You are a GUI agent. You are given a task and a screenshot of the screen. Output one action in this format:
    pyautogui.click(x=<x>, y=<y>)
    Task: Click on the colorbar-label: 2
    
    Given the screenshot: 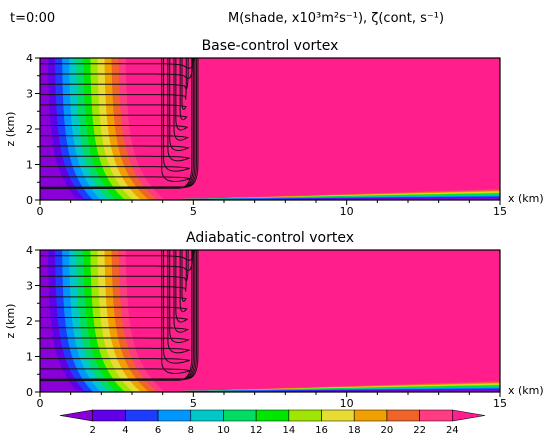 What is the action you would take?
    pyautogui.click(x=93, y=429)
    